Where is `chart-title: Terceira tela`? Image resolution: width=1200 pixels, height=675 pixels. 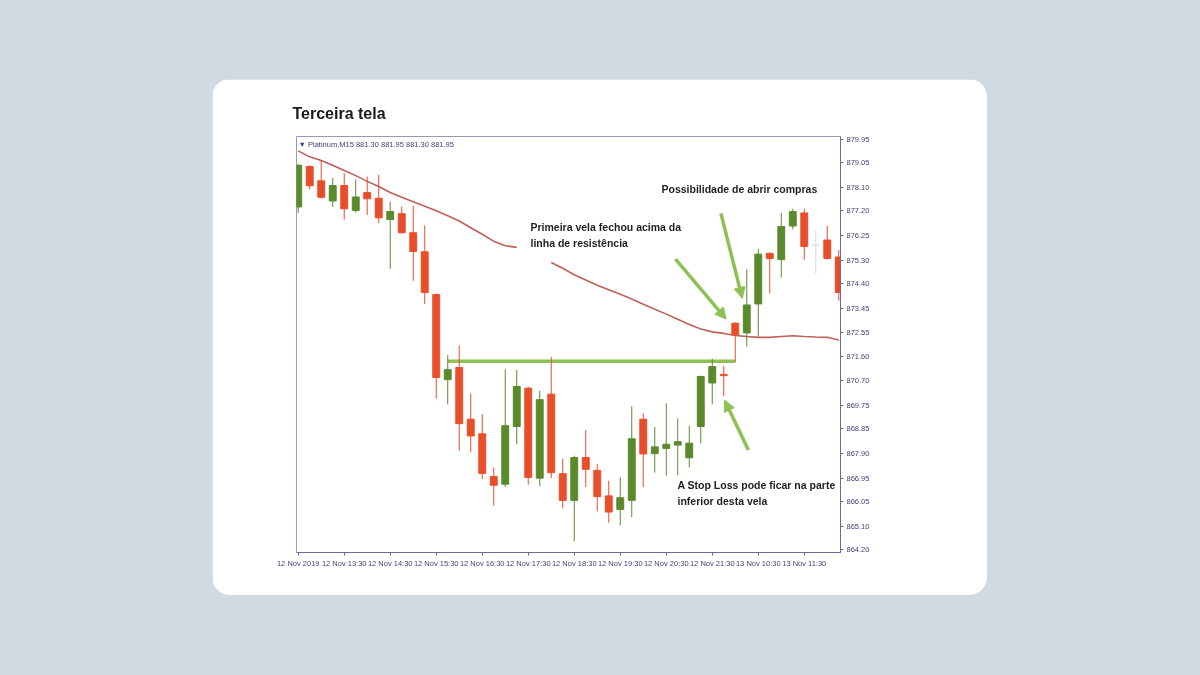 chart-title: Terceira tela is located at coordinates (339, 113).